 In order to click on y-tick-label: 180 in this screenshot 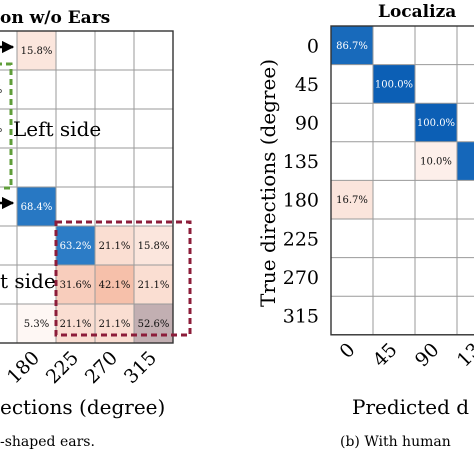, I will do `click(301, 201)`.